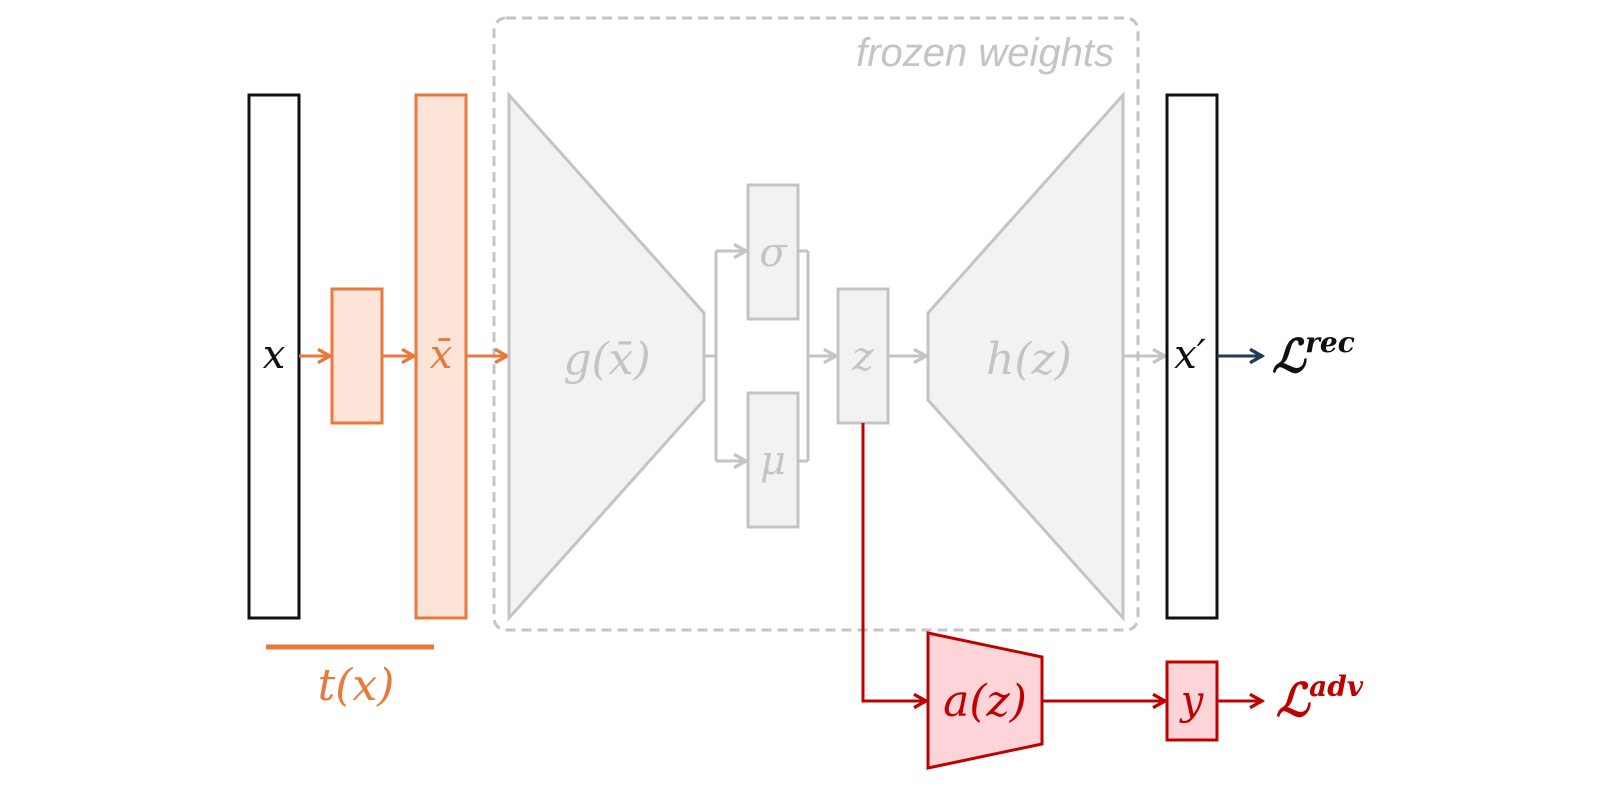 The height and width of the screenshot is (800, 1600). I want to click on transformed-x-label: x̄, so click(441, 355).